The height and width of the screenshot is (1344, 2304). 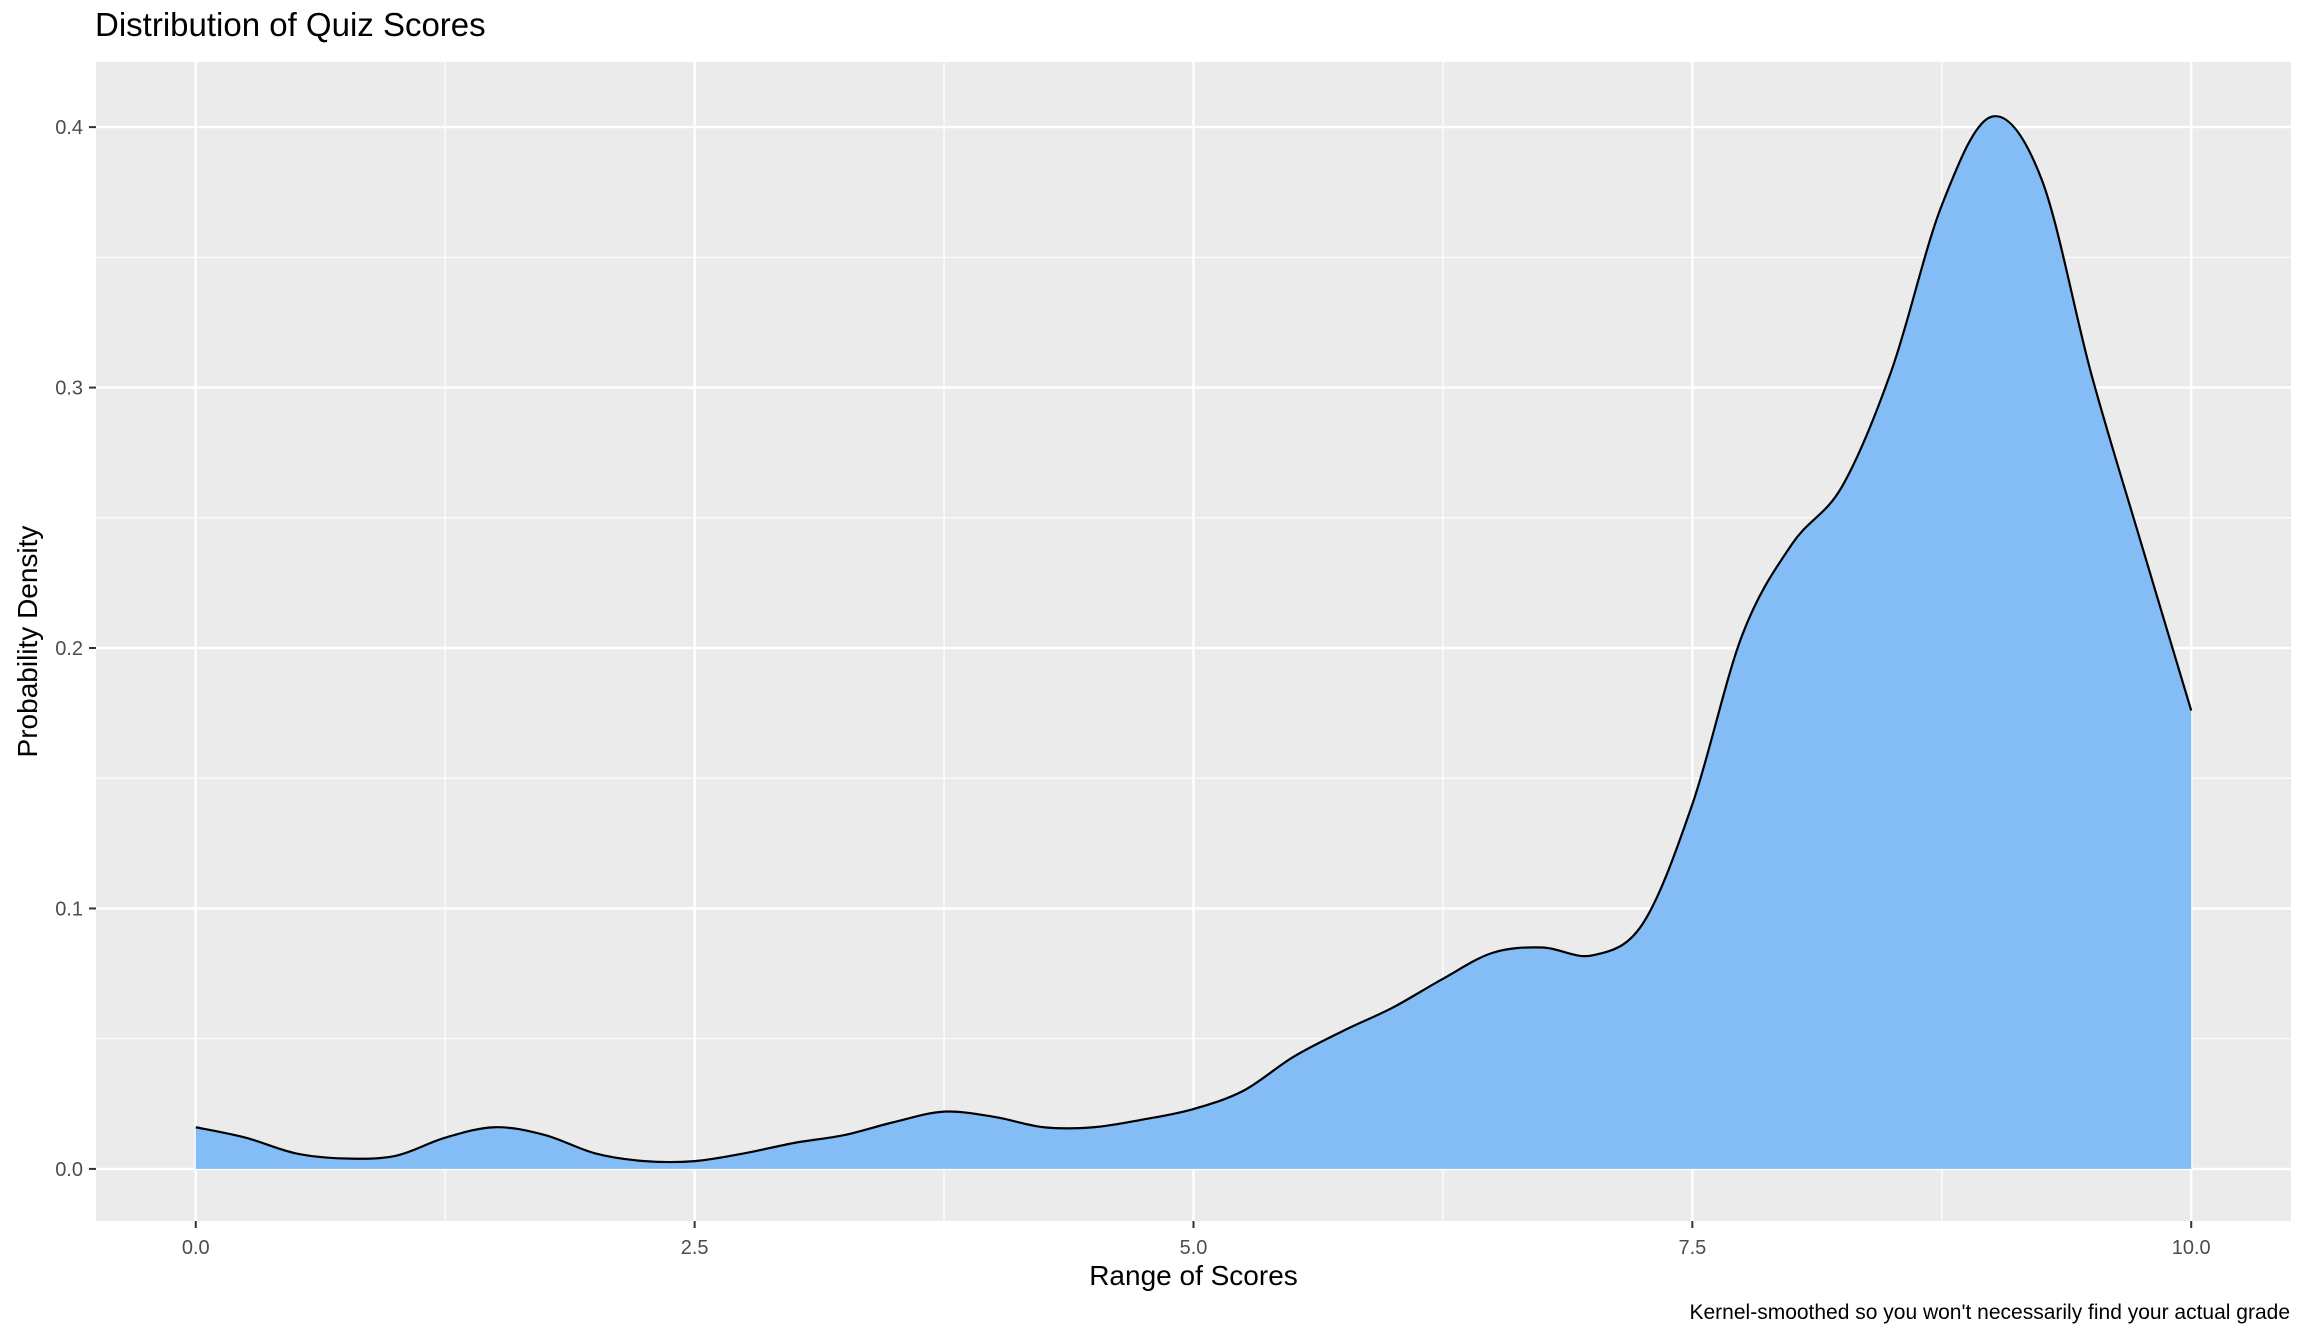 I want to click on x-tick-label: 5.0, so click(x=1194, y=1248).